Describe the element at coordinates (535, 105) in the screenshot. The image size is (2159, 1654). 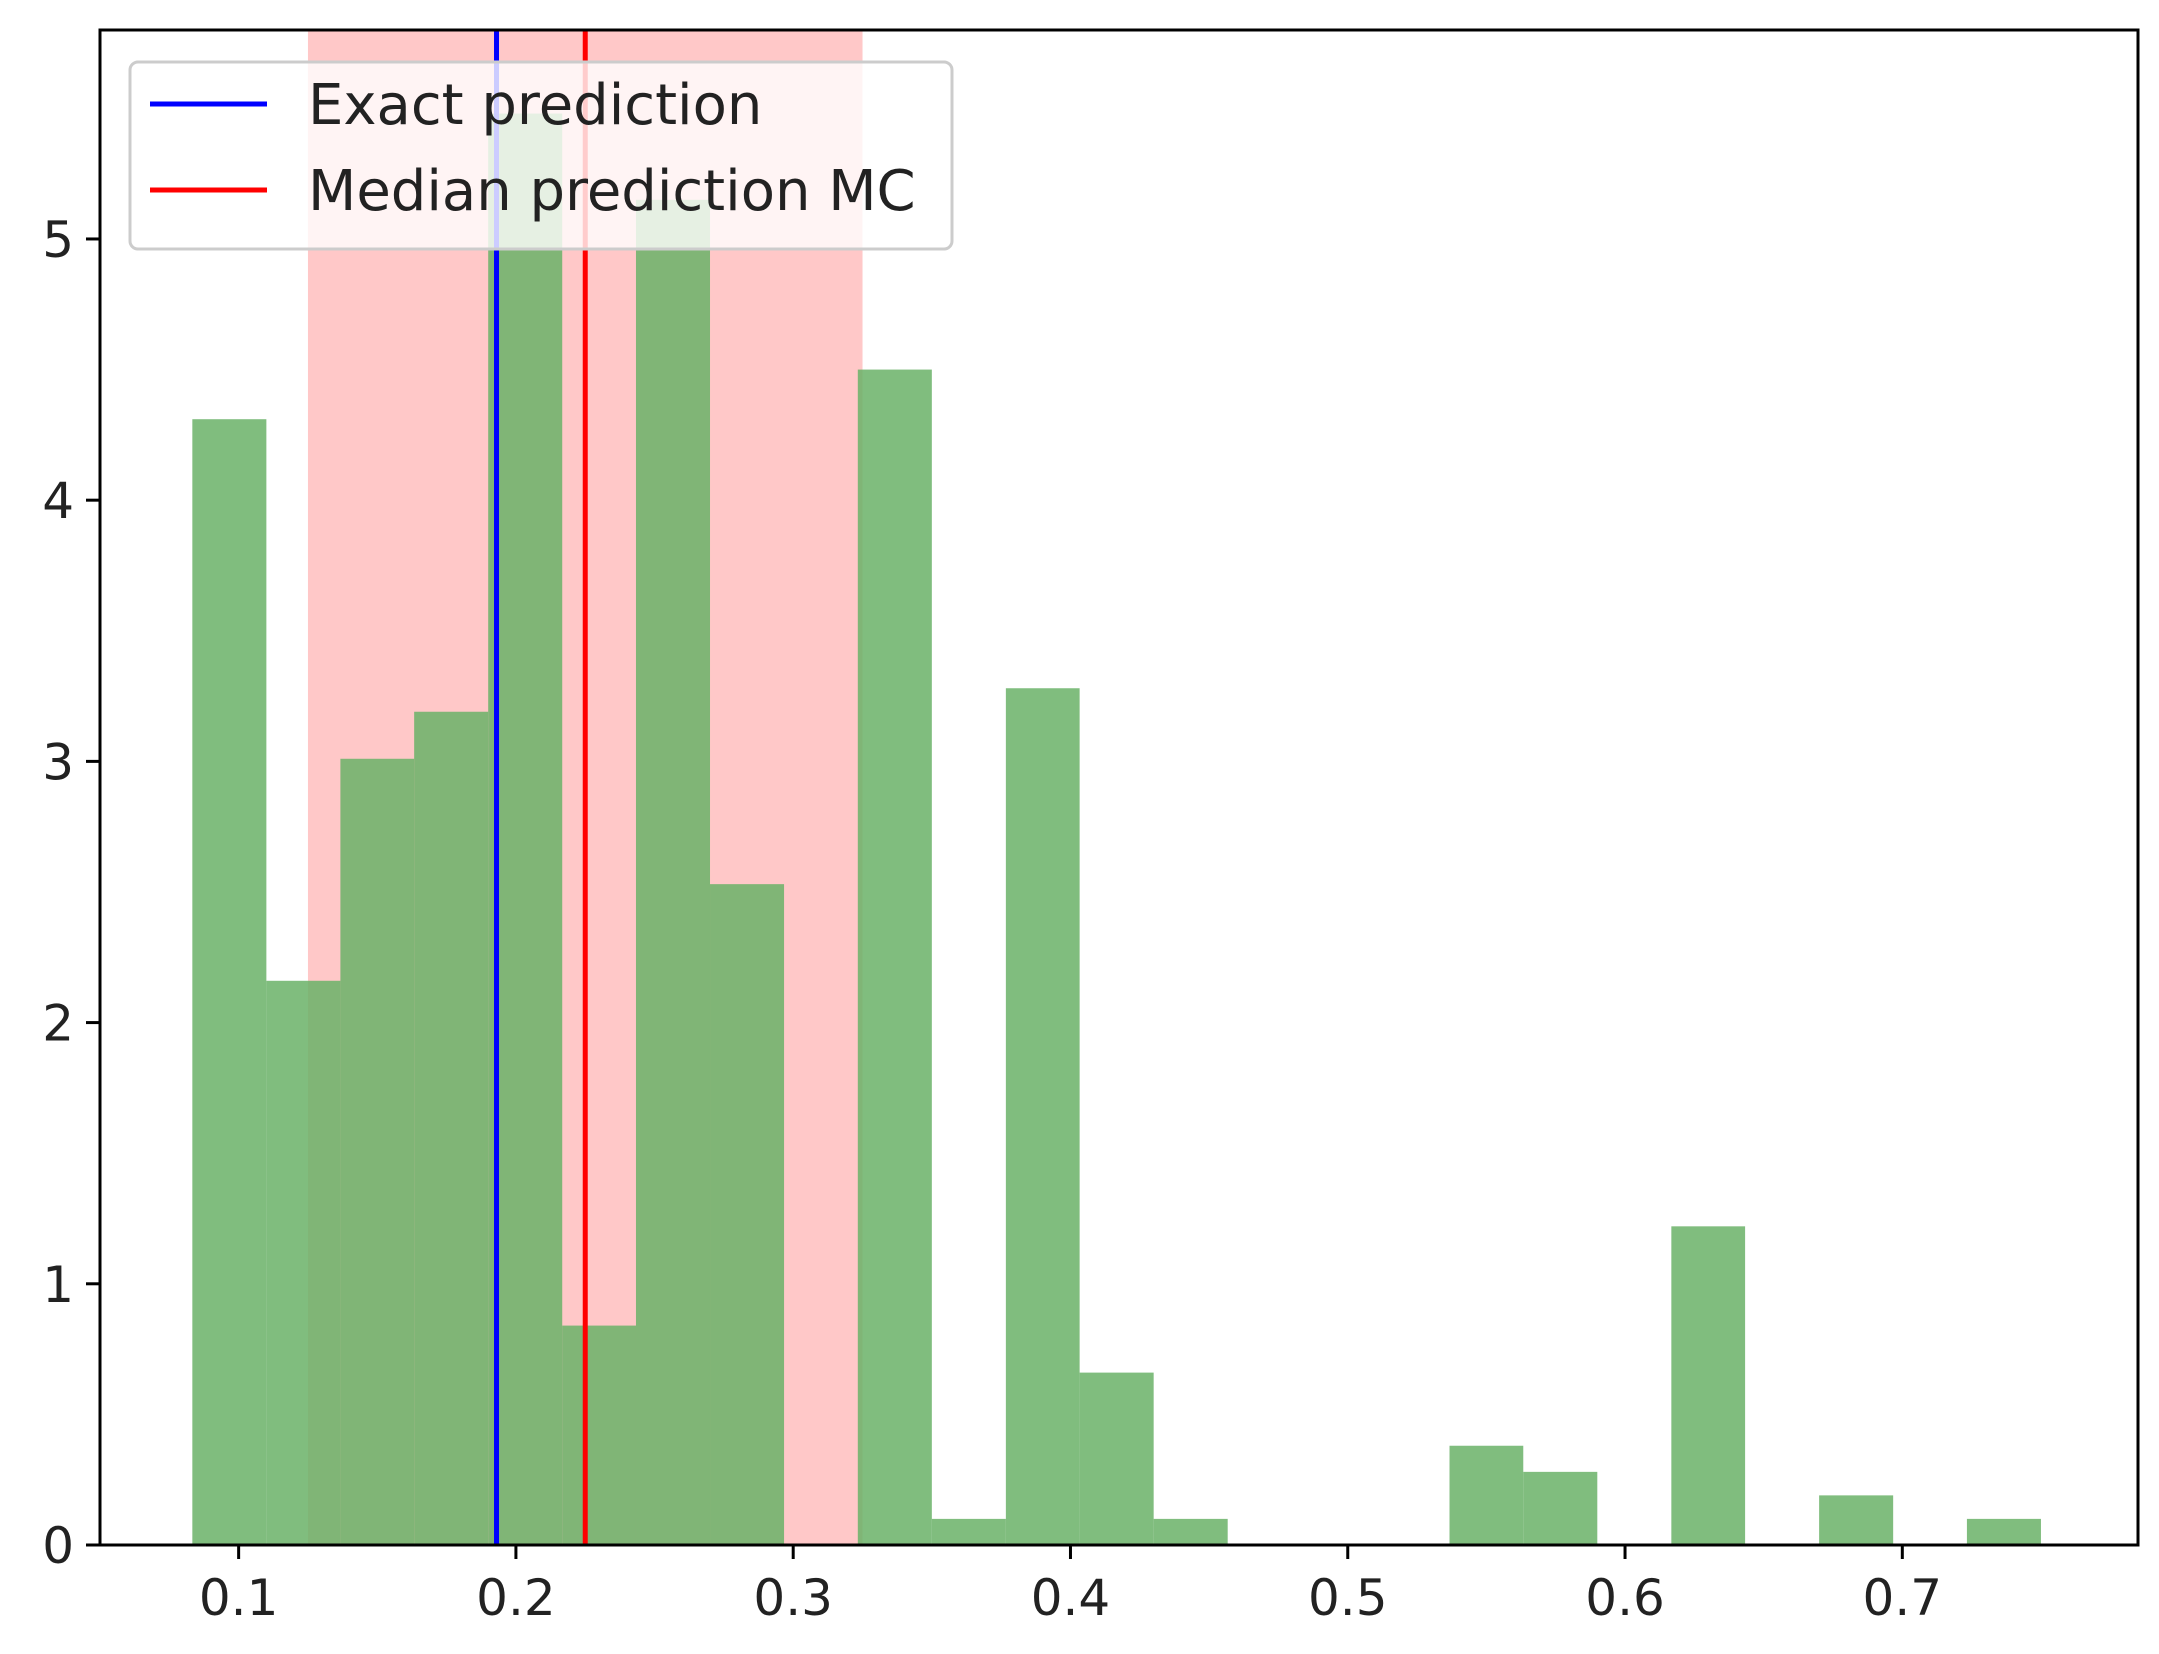
I see `legend-label-exact: Exact prediction` at that location.